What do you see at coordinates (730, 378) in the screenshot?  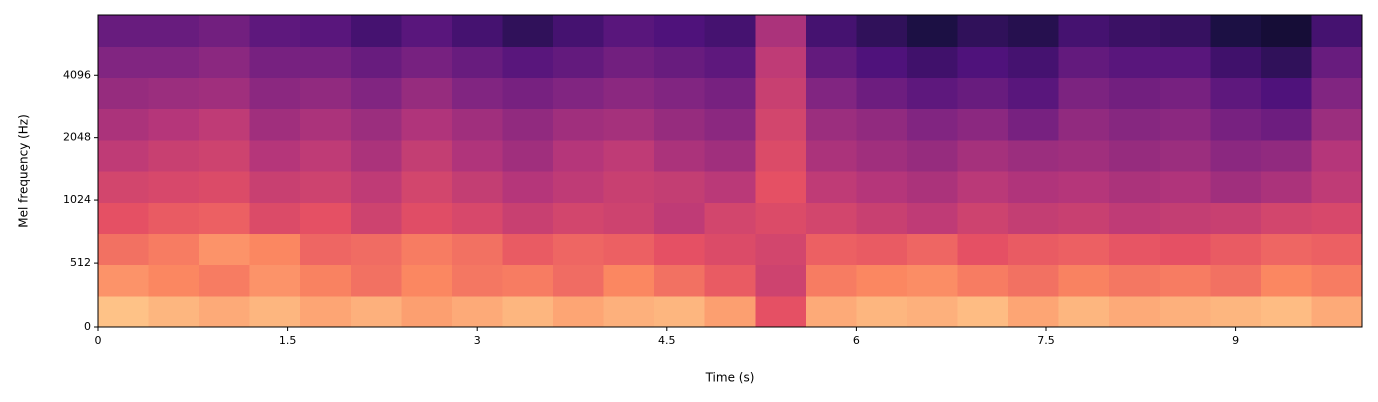 I see `x-axis-label: Time (s)` at bounding box center [730, 378].